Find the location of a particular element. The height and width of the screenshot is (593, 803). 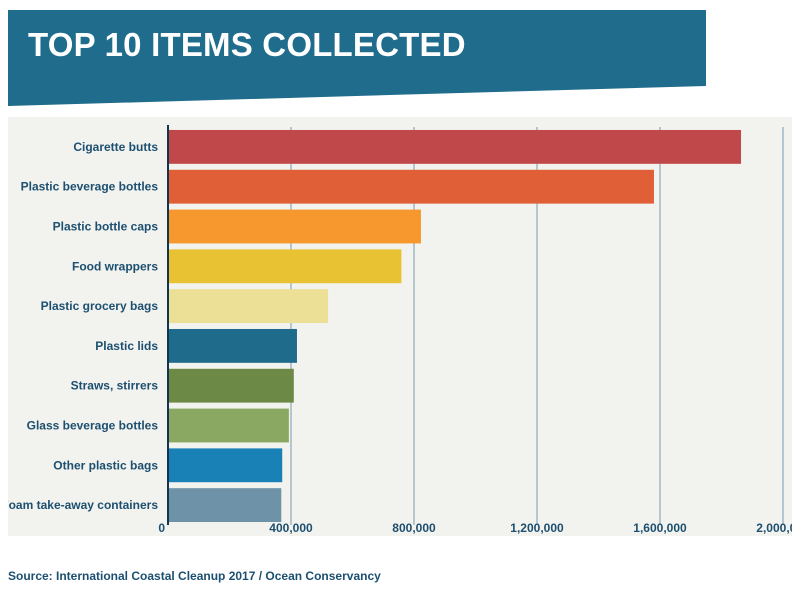

category-label: Foam take-away containers is located at coordinates (83, 505).